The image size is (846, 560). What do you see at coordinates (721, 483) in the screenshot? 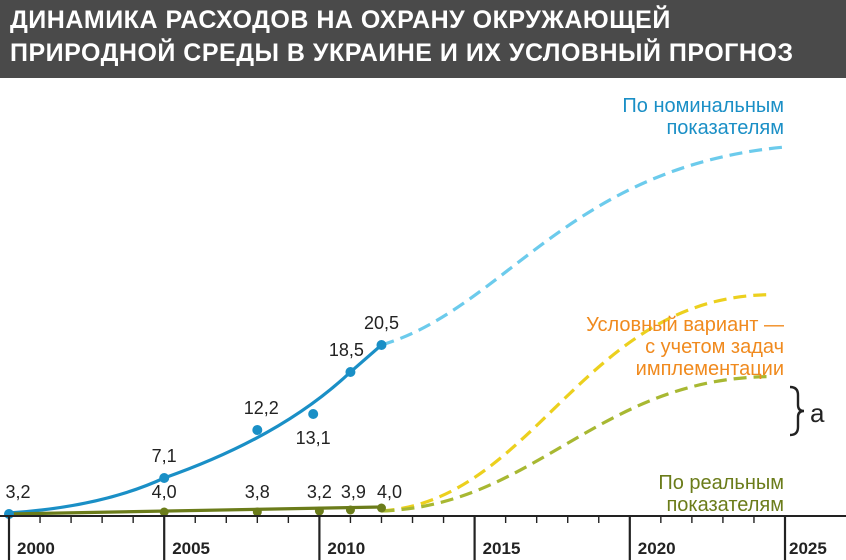
I see `real-series-label: По реальным` at bounding box center [721, 483].